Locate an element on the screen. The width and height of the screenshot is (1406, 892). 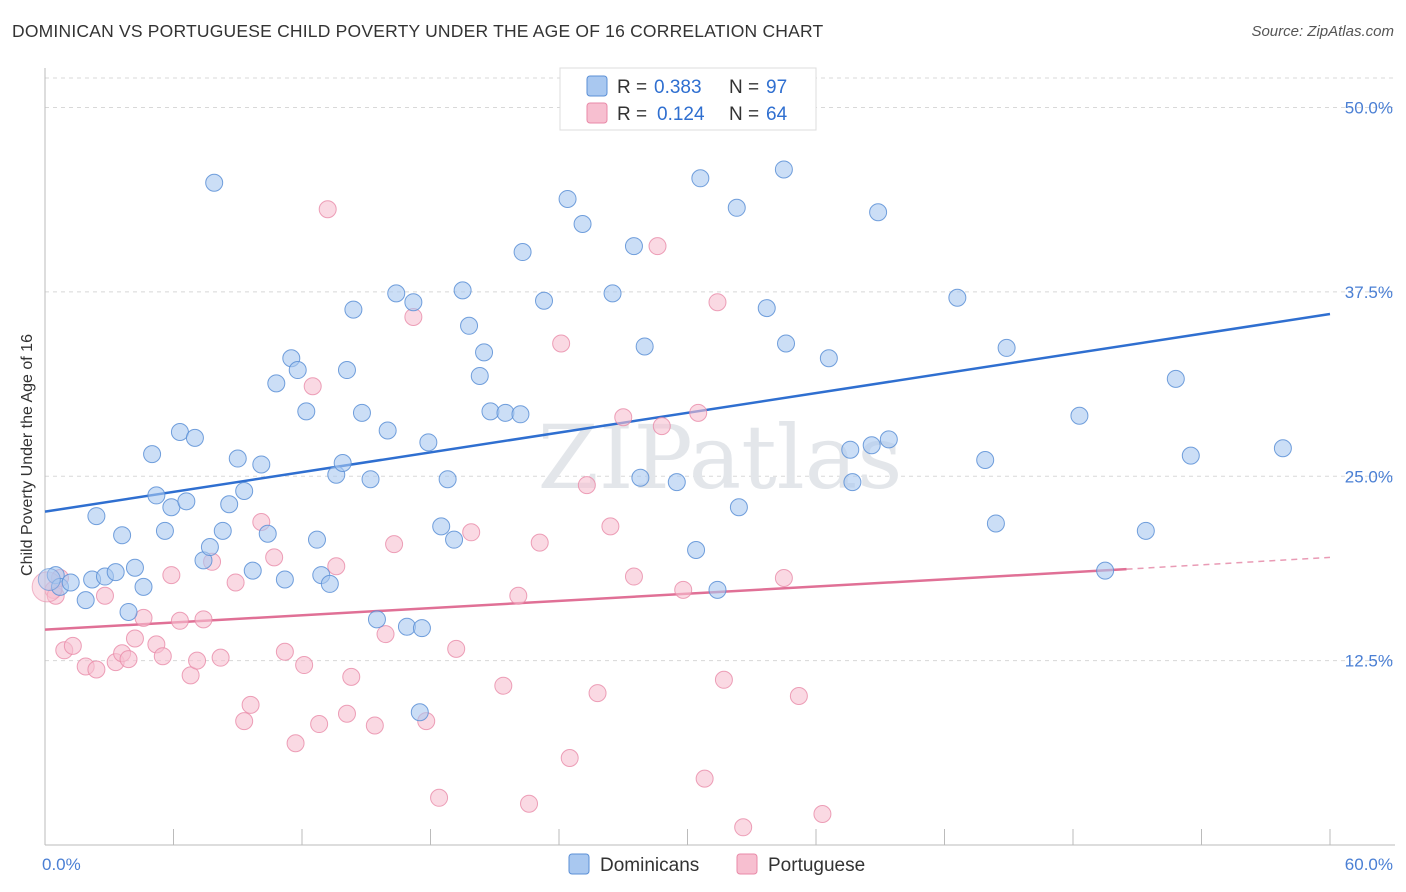
bottom-legend-swatch-dominicans is located at coordinates (579, 864).